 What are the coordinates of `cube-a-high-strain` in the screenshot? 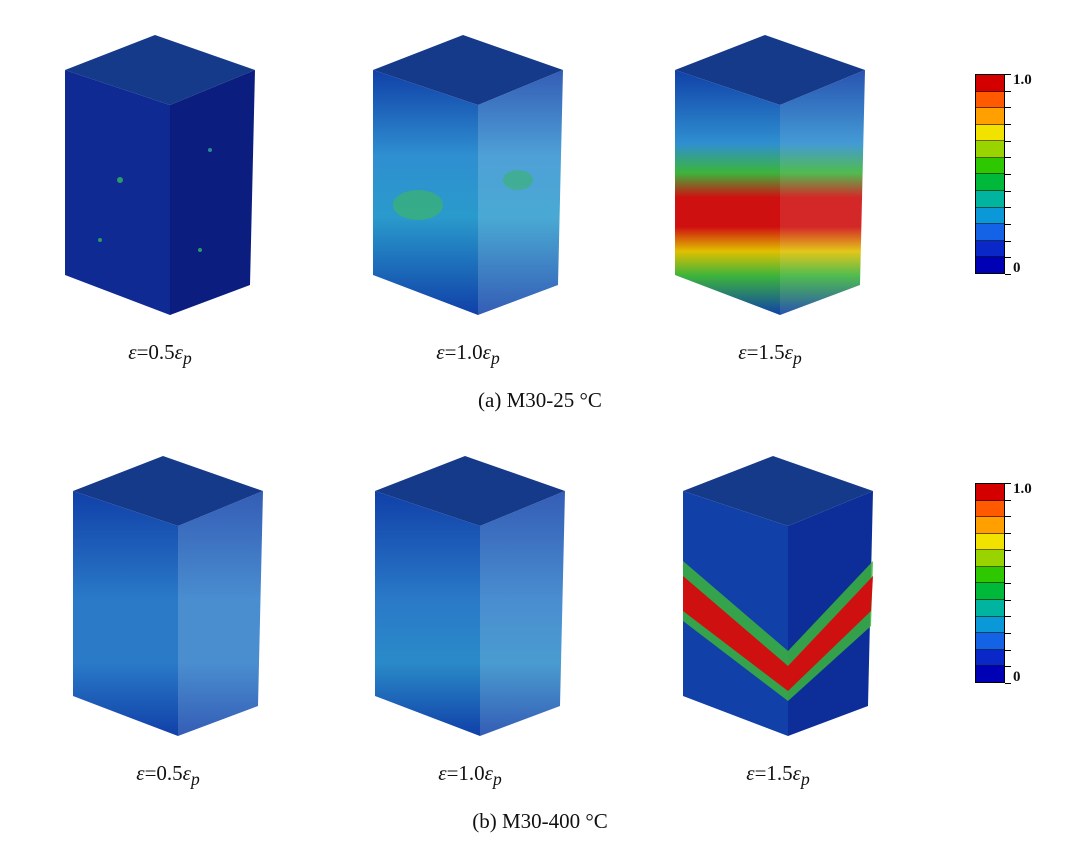 It's located at (770, 175).